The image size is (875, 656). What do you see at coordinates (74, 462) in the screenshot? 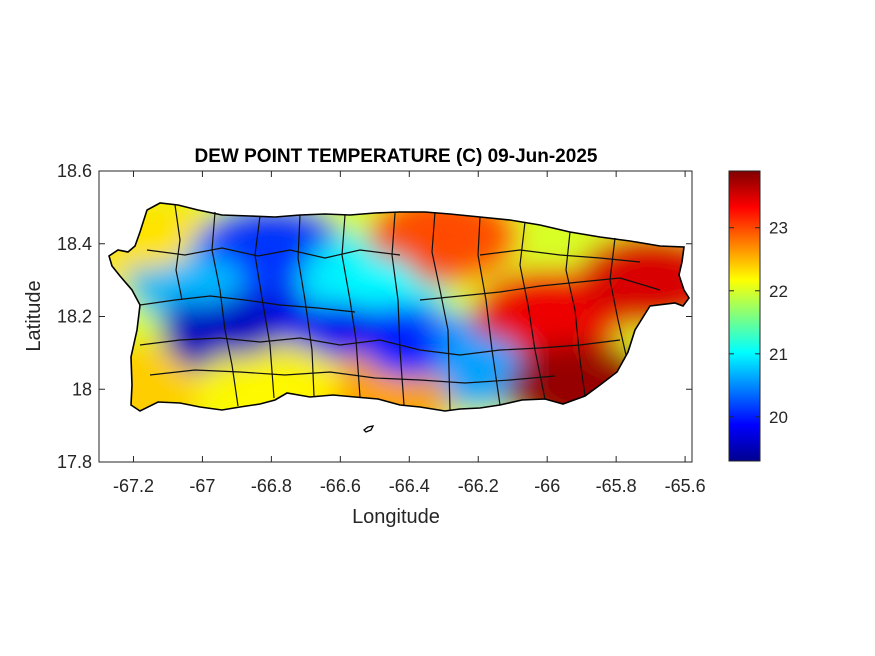
I see `y-tick-label: 17.8` at bounding box center [74, 462].